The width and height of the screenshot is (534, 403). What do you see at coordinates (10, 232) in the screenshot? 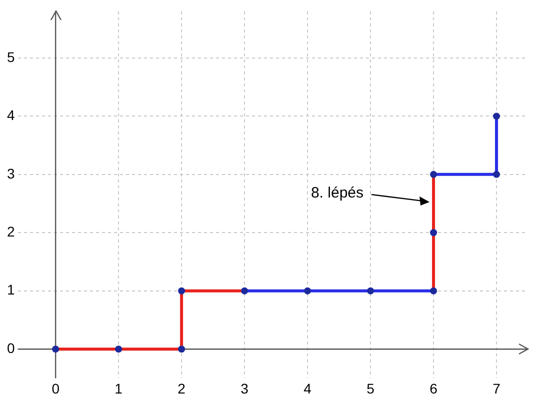
I see `y-tick-label: 2` at bounding box center [10, 232].